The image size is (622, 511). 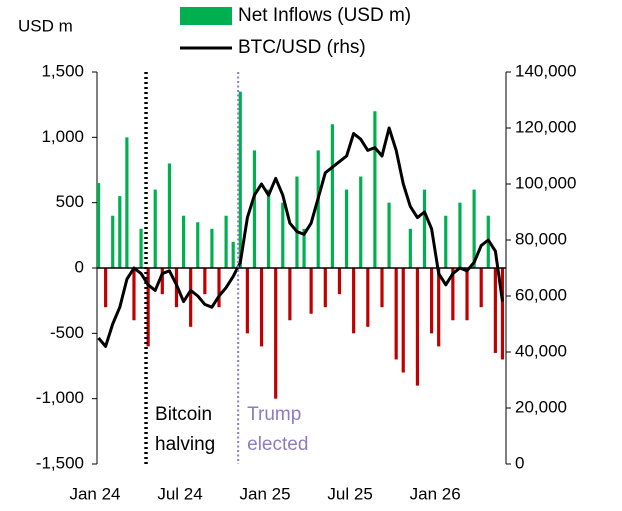 I want to click on y2-tick-label: 80,000, so click(x=541, y=238).